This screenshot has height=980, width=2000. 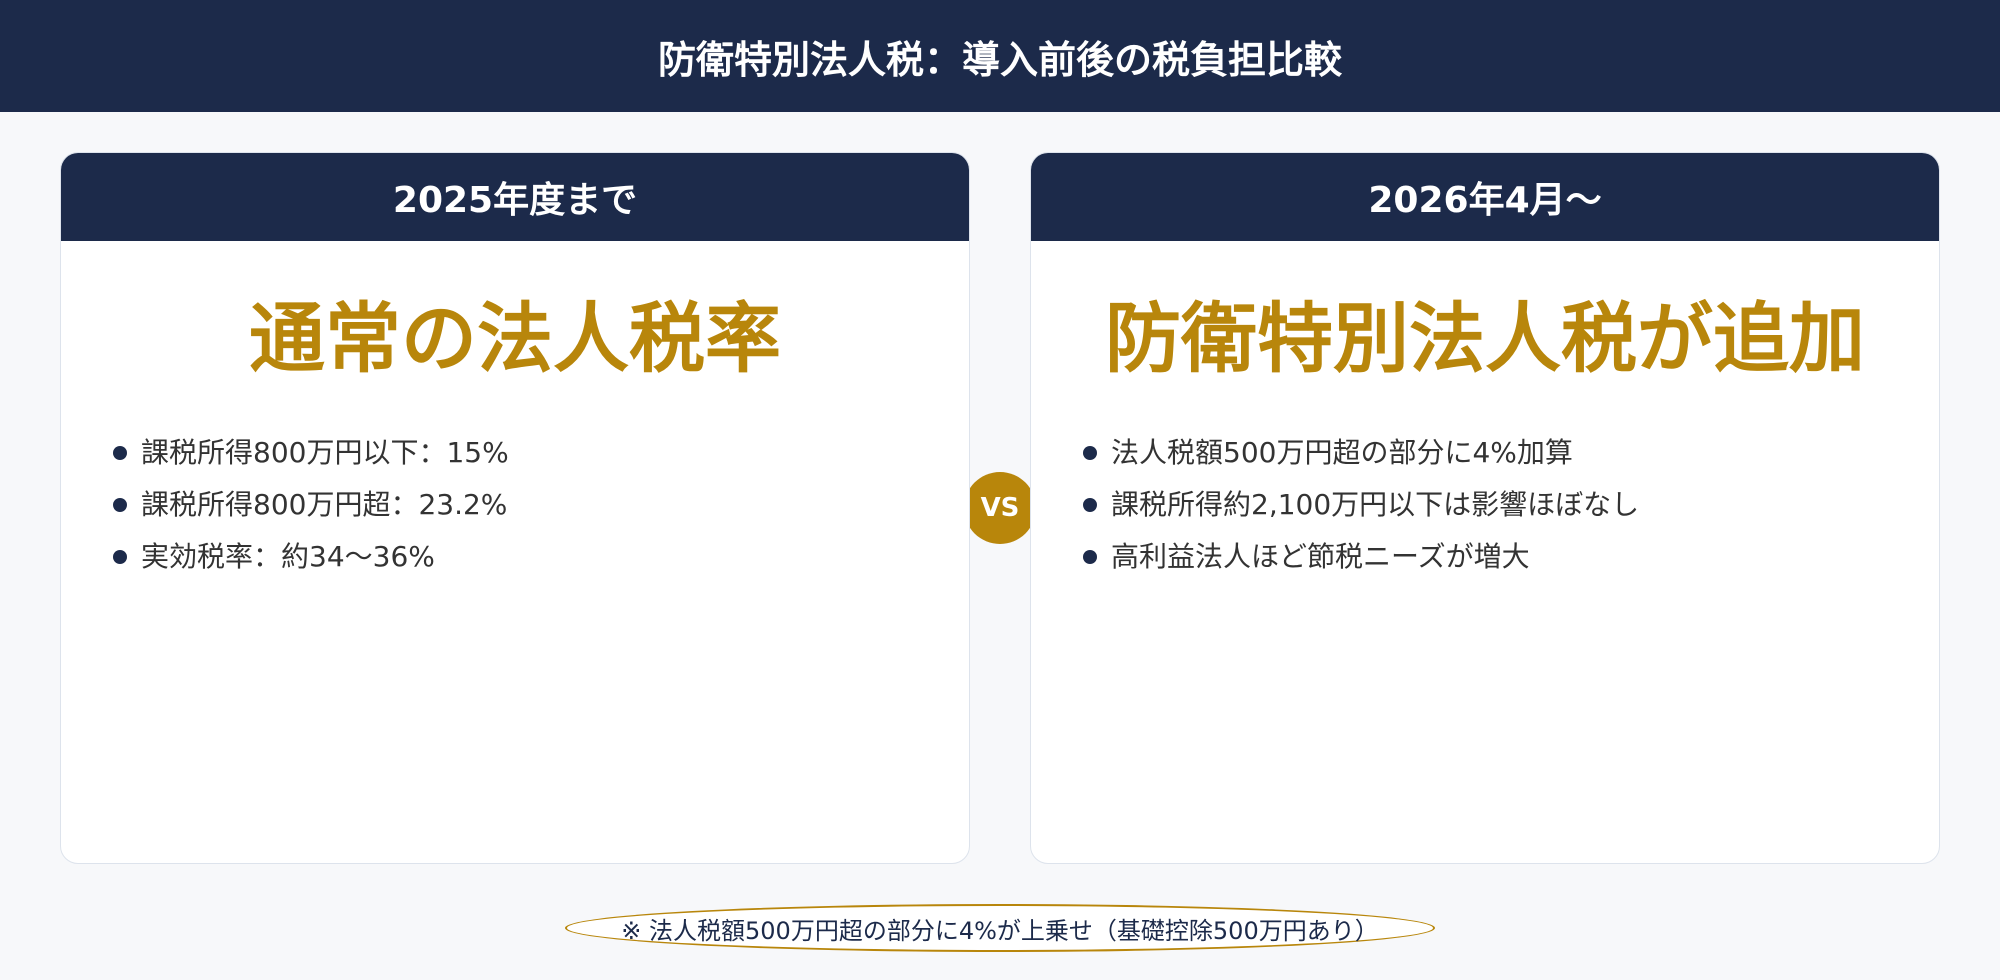 What do you see at coordinates (515, 197) in the screenshot?
I see `card-period: 2025年度まで` at bounding box center [515, 197].